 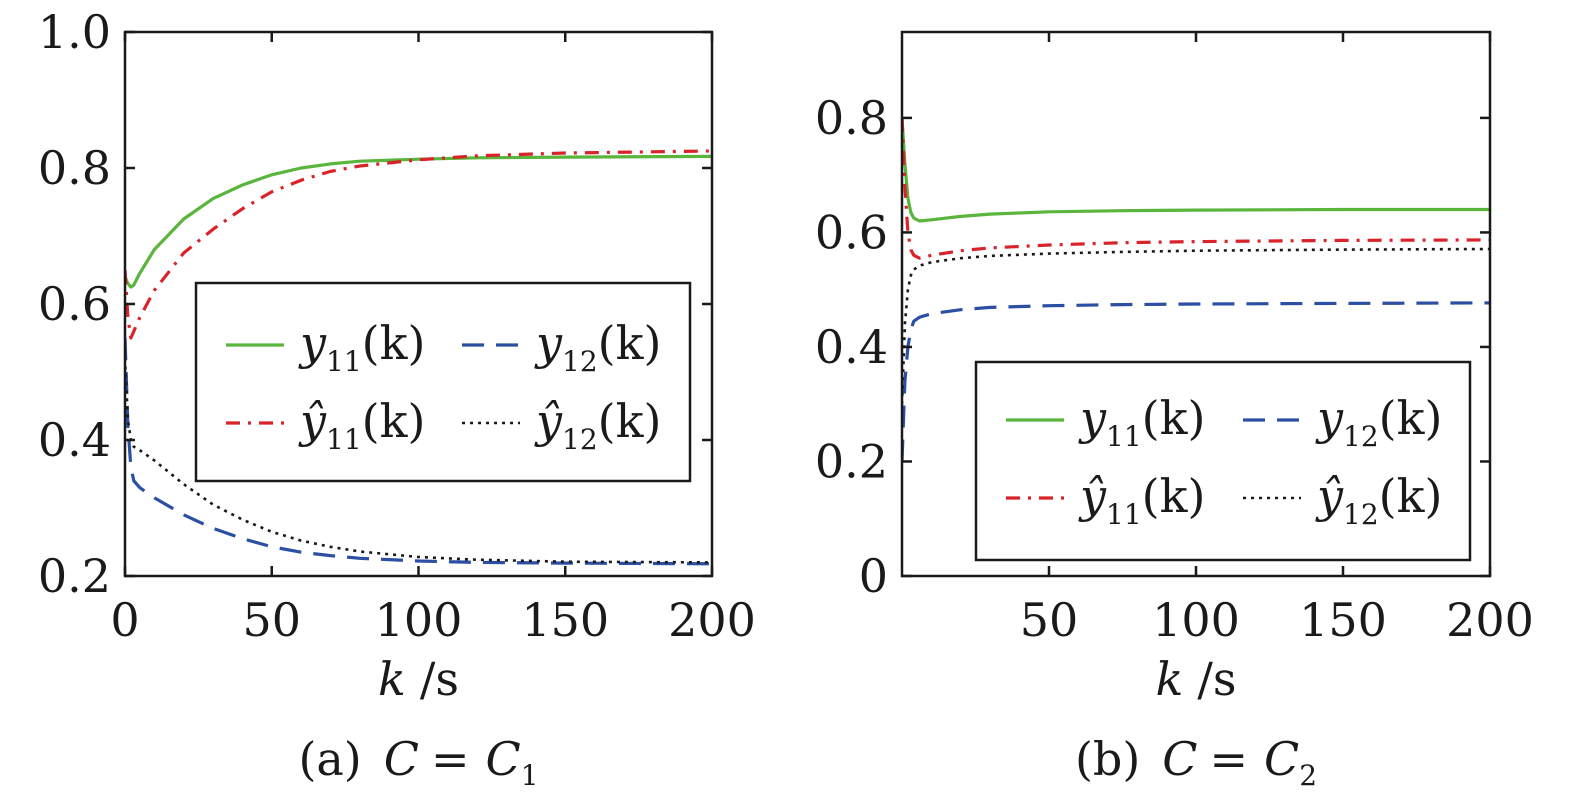 What do you see at coordinates (1107, 759) in the screenshot?
I see `caption-prefix: (b)` at bounding box center [1107, 759].